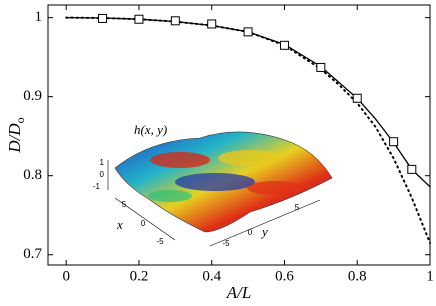  What do you see at coordinates (160, 241) in the screenshot?
I see `inset-x-tick-label: -5` at bounding box center [160, 241].